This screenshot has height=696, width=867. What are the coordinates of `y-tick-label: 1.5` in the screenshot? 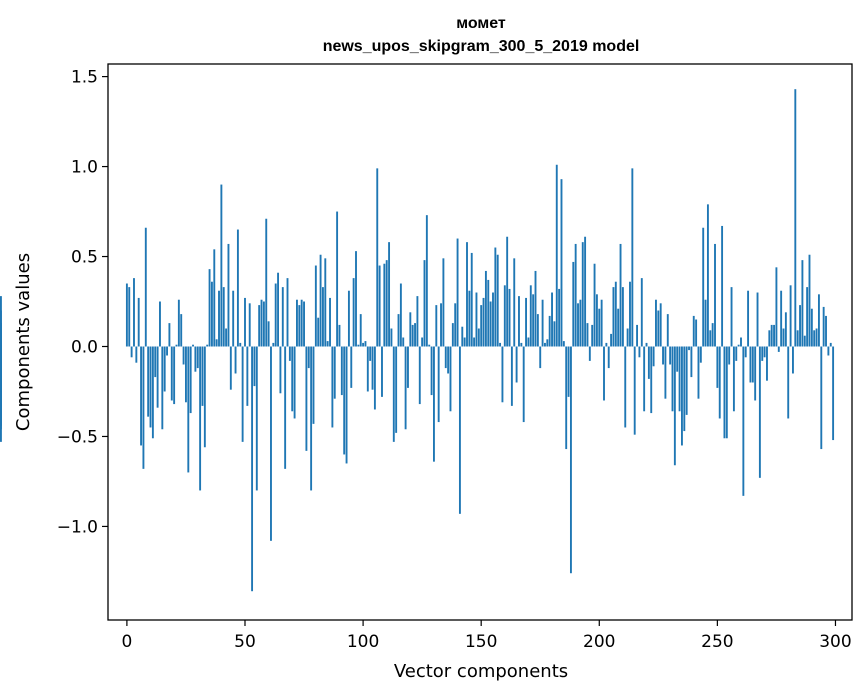 It's located at (84, 78).